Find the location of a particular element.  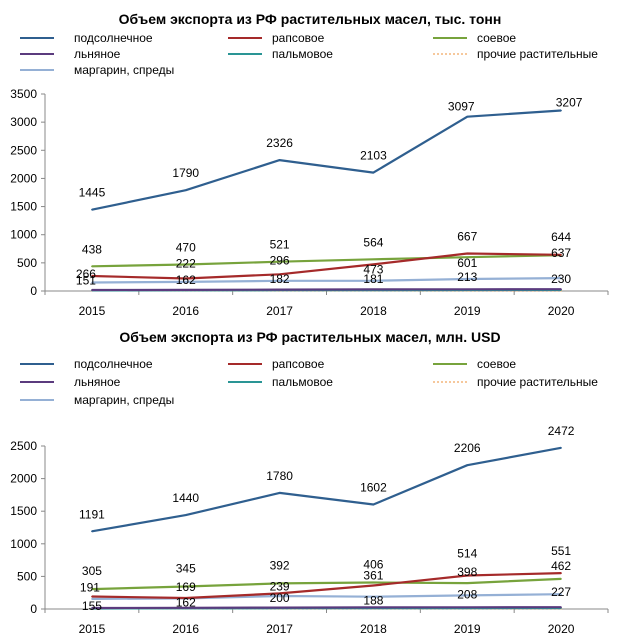

legend-item-пальмовое: пальмовое is located at coordinates (280, 382).